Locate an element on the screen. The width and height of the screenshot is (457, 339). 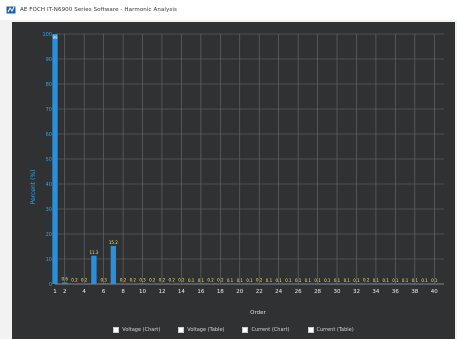
x-axis-ticks: 1 2 4 6 8 10 12 14 16 18 20 22 24 26 28 30 32 34 36 38 40 is located at coordinates (245, 292).